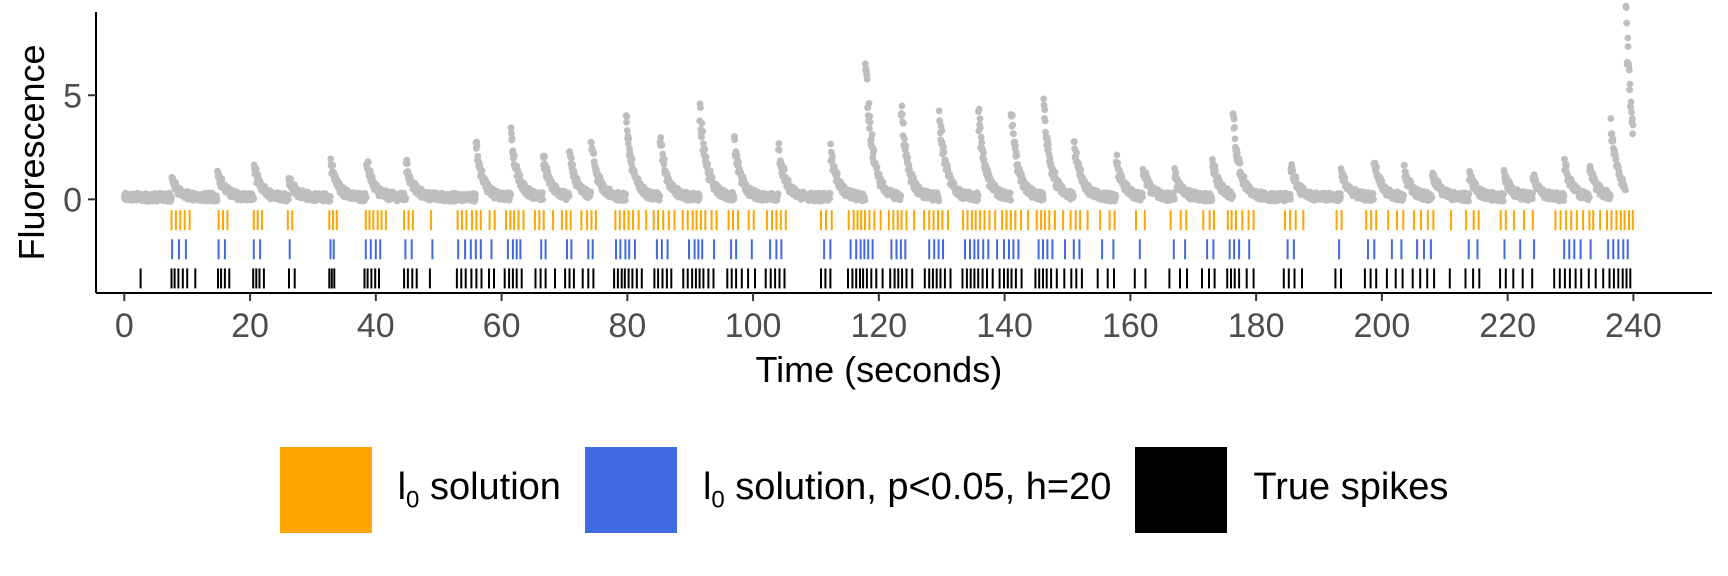  Describe the element at coordinates (250, 326) in the screenshot. I see `x-tick-label: 20` at that location.